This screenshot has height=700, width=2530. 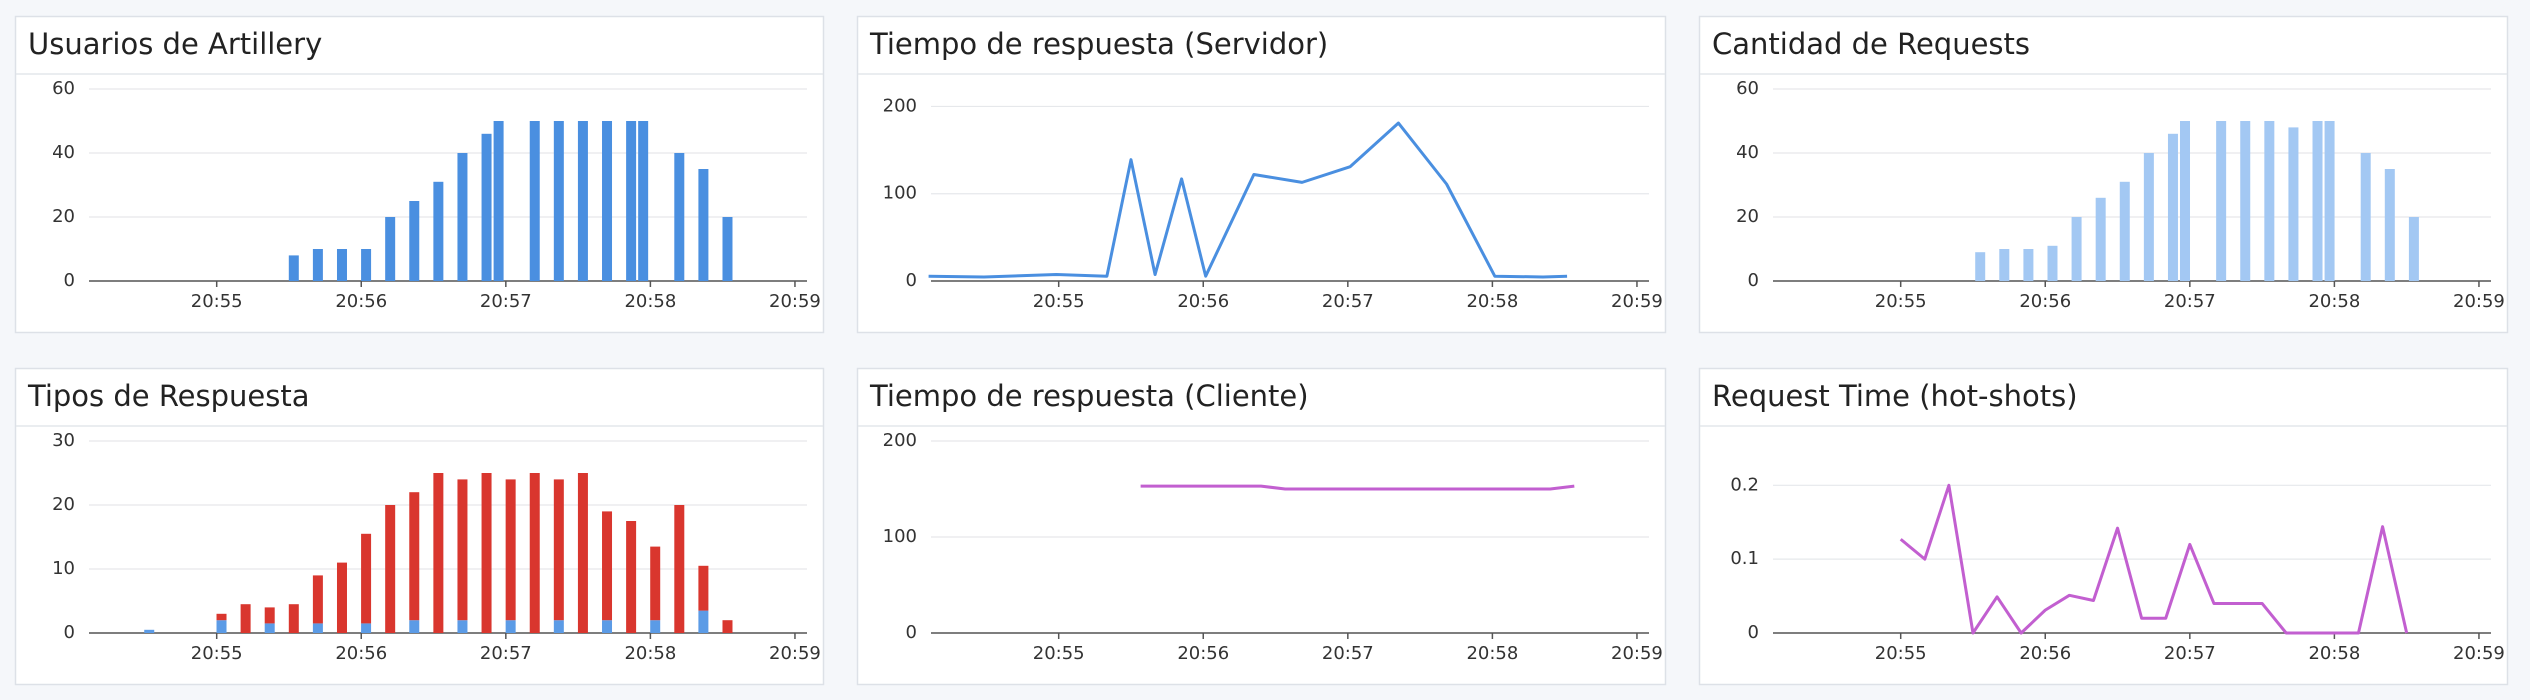 What do you see at coordinates (63, 568) in the screenshot?
I see `y-tick-label: 10` at bounding box center [63, 568].